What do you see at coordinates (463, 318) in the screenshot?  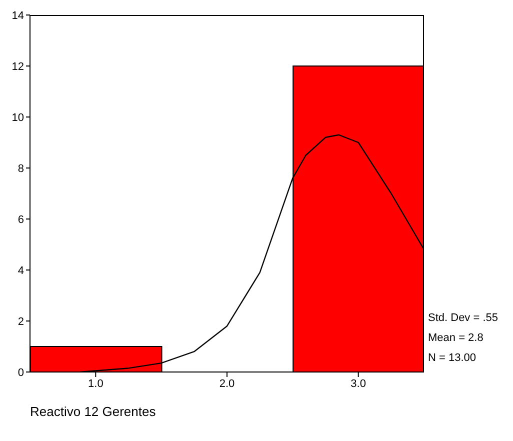 I see `text: Std. Dev = .55` at bounding box center [463, 318].